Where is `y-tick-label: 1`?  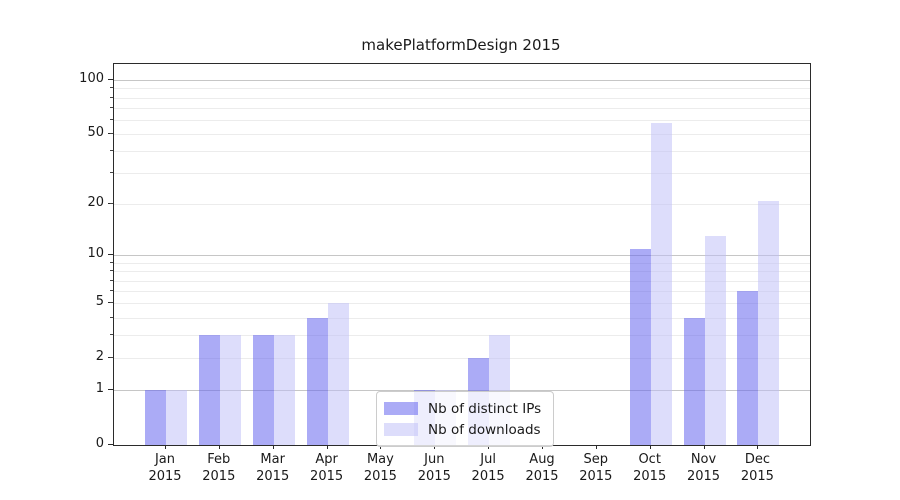
y-tick-label: 1 is located at coordinates (99, 389).